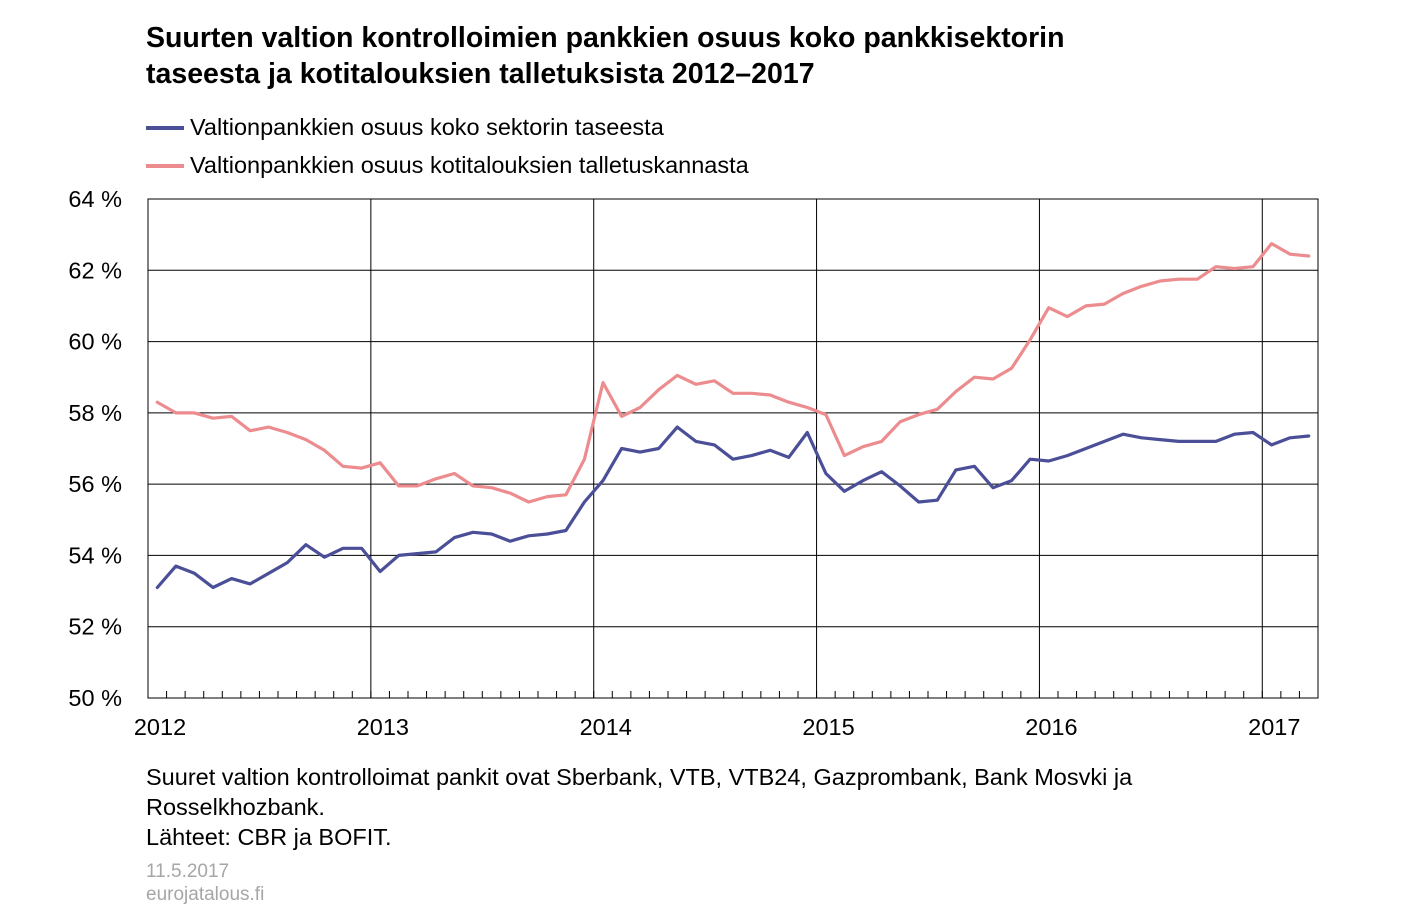 This screenshot has width=1407, height=919. What do you see at coordinates (269, 837) in the screenshot?
I see `sources-text: Lähteet: CBR ja BOFIT.` at bounding box center [269, 837].